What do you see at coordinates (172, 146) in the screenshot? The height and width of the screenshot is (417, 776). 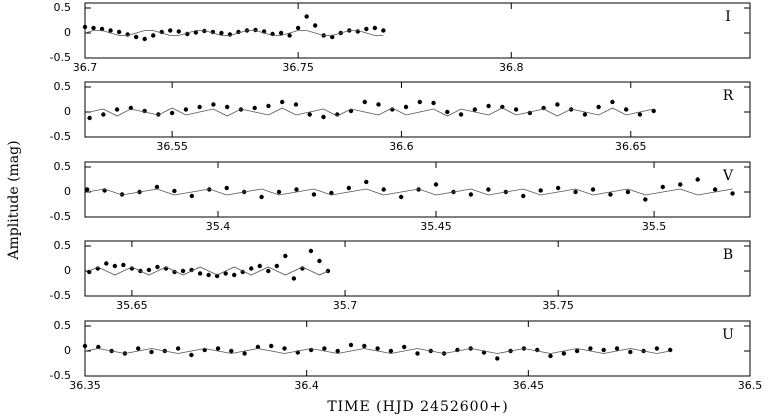 I see `x-tick-label: 36.55` at bounding box center [172, 146].